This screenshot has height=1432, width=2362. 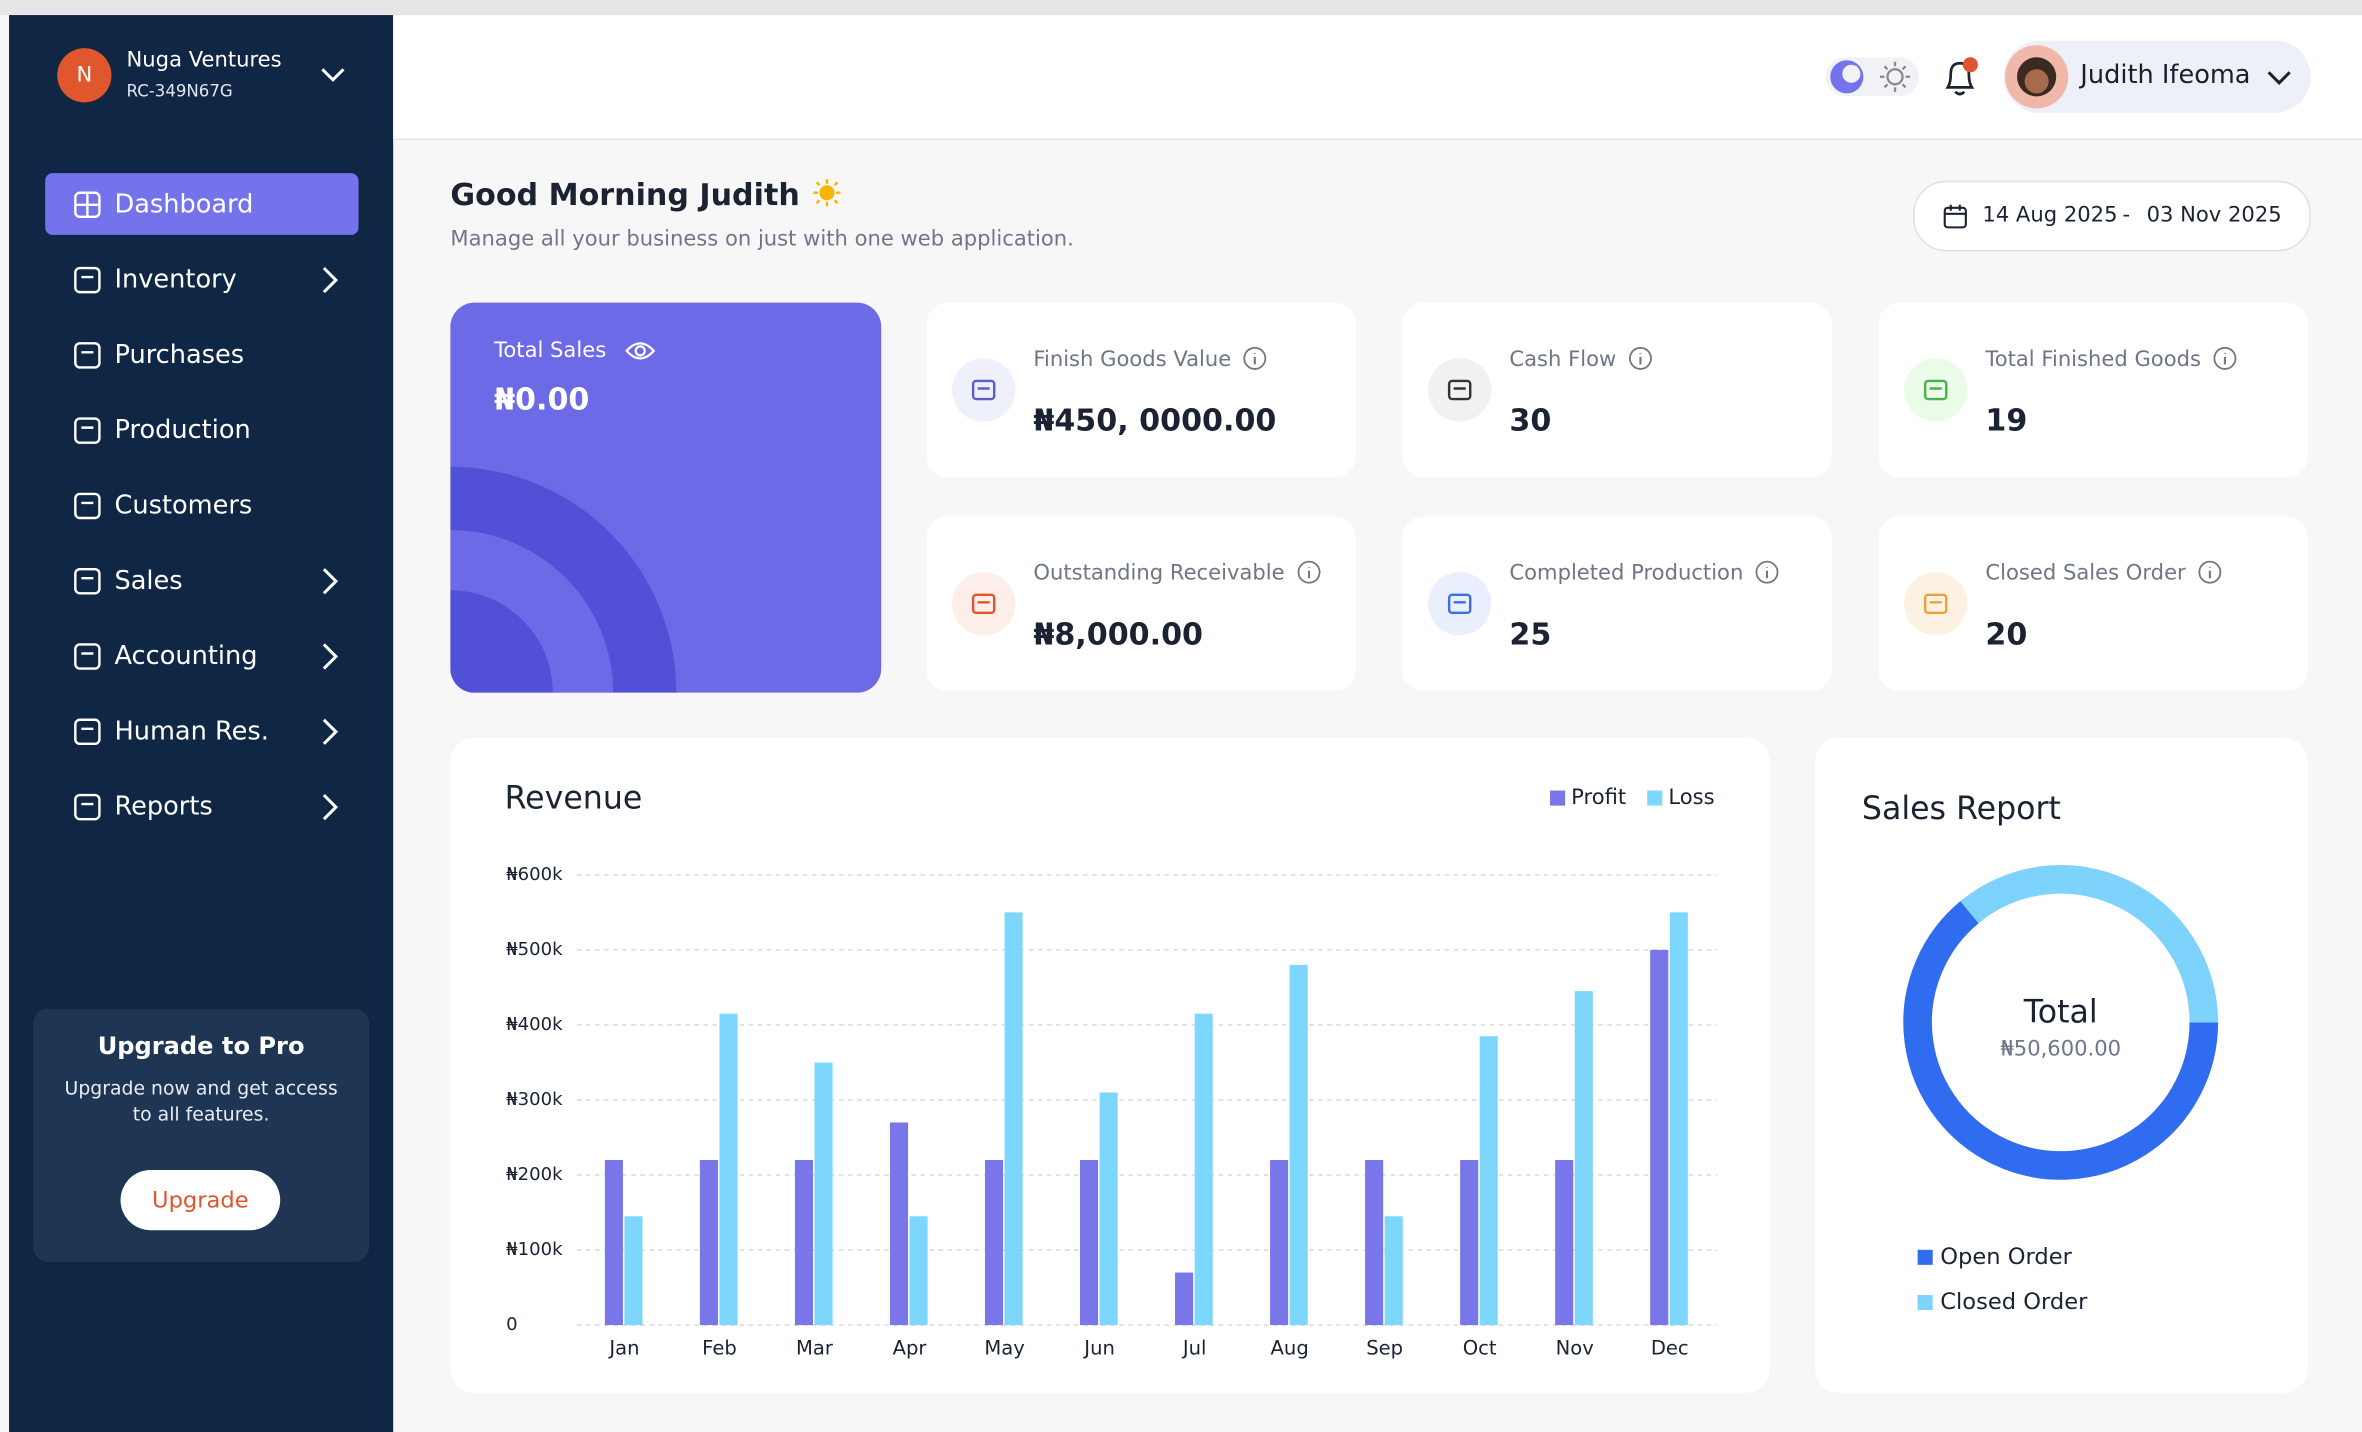 I want to click on nav-label: Accounting, so click(x=186, y=655).